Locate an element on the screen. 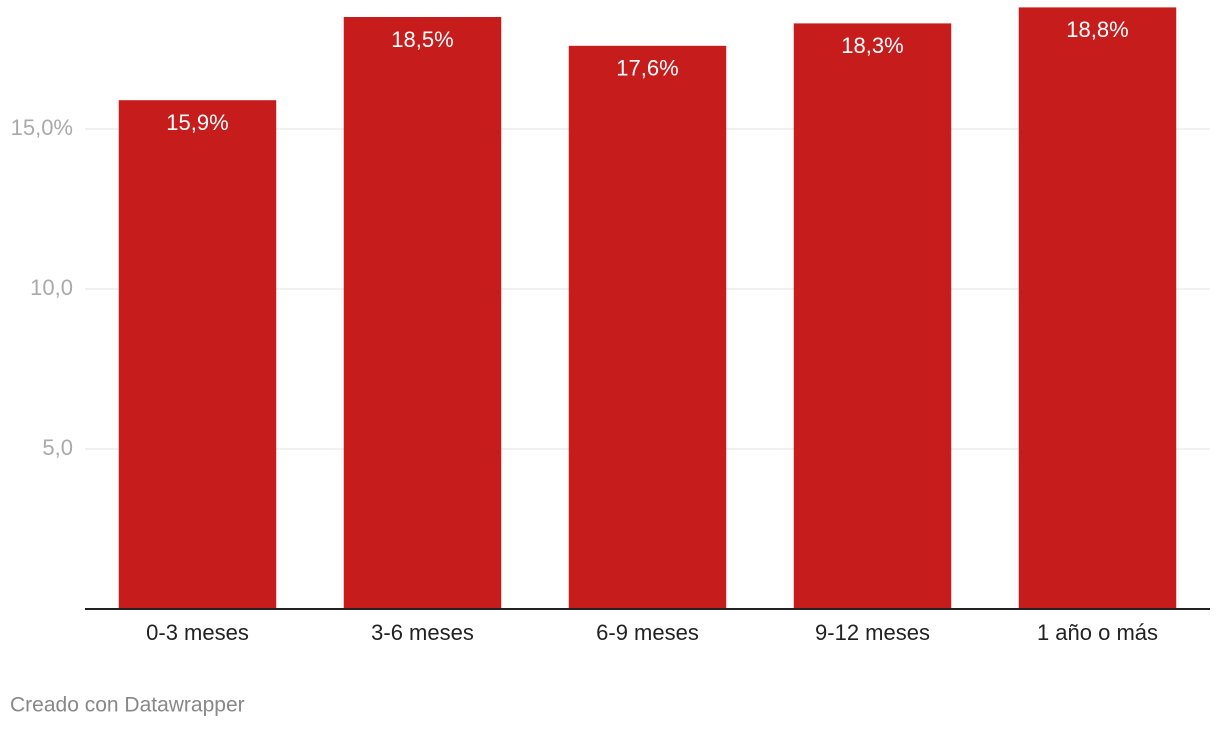 Image resolution: width=1220 pixels, height=730 pixels. x-tick-label: 3-6 meses is located at coordinates (422, 632).